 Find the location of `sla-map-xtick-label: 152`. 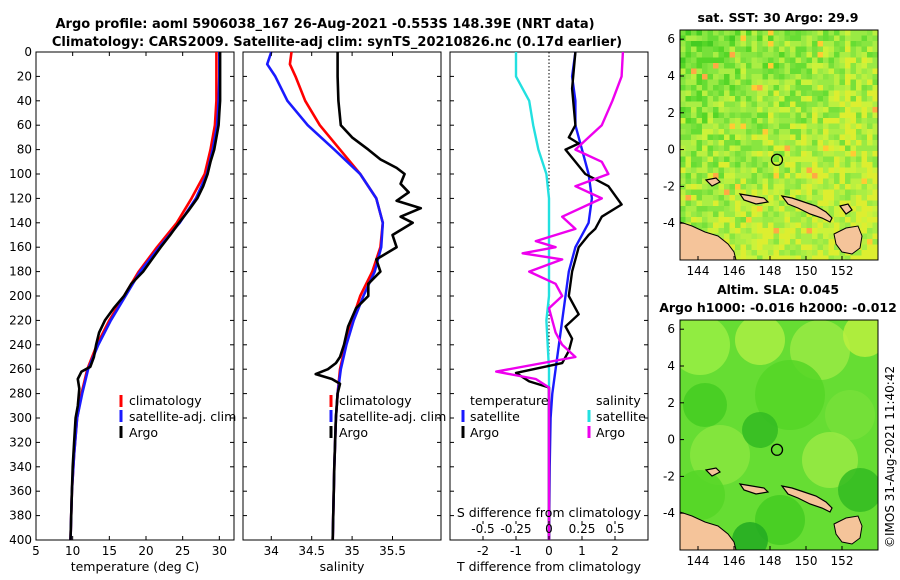

sla-map-xtick-label: 152 is located at coordinates (842, 561).